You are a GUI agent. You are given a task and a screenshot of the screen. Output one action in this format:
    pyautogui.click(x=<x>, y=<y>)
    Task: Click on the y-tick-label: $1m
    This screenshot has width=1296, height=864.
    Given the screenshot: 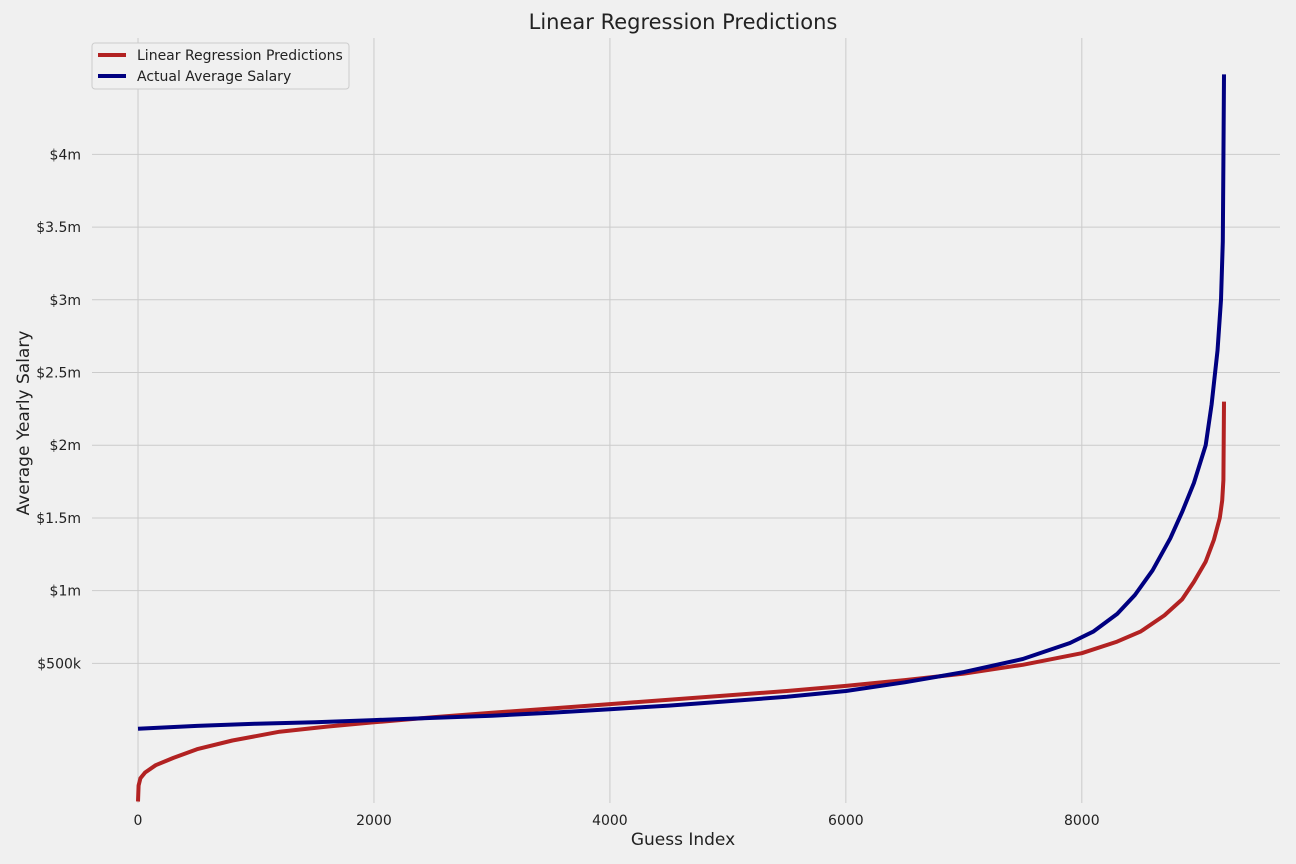 What is the action you would take?
    pyautogui.click(x=65, y=592)
    